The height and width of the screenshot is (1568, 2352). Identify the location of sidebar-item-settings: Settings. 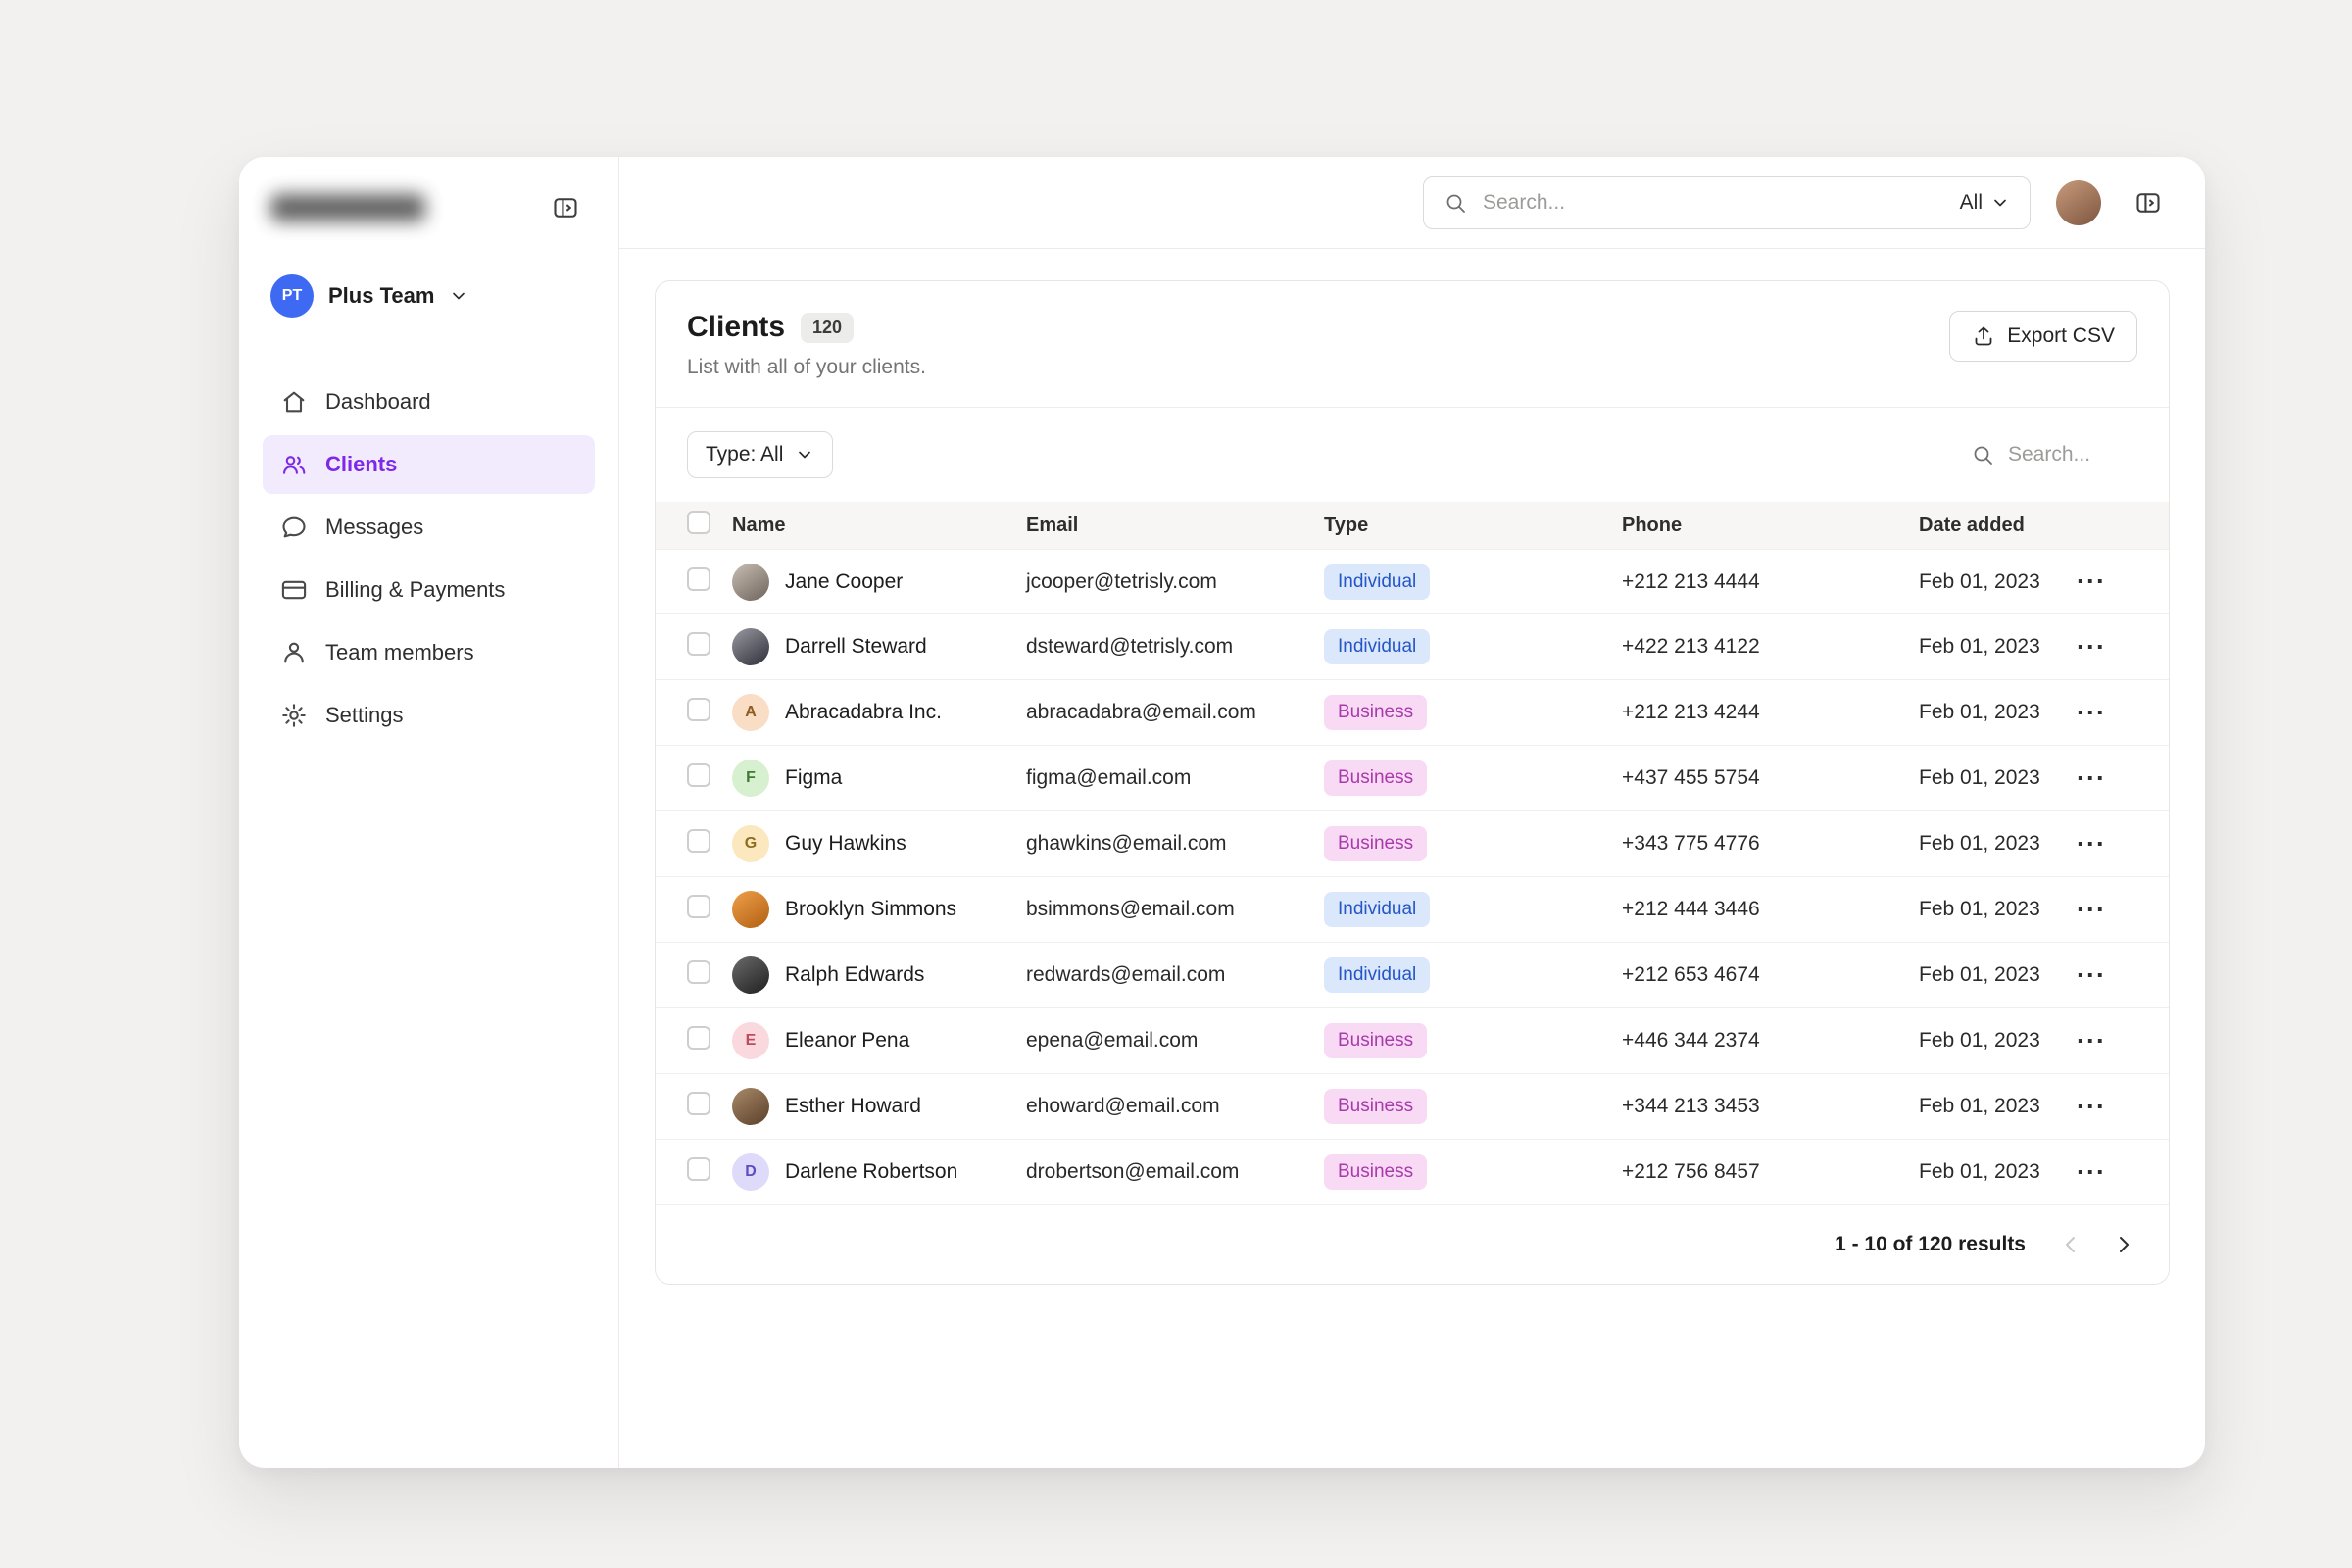
(429, 715).